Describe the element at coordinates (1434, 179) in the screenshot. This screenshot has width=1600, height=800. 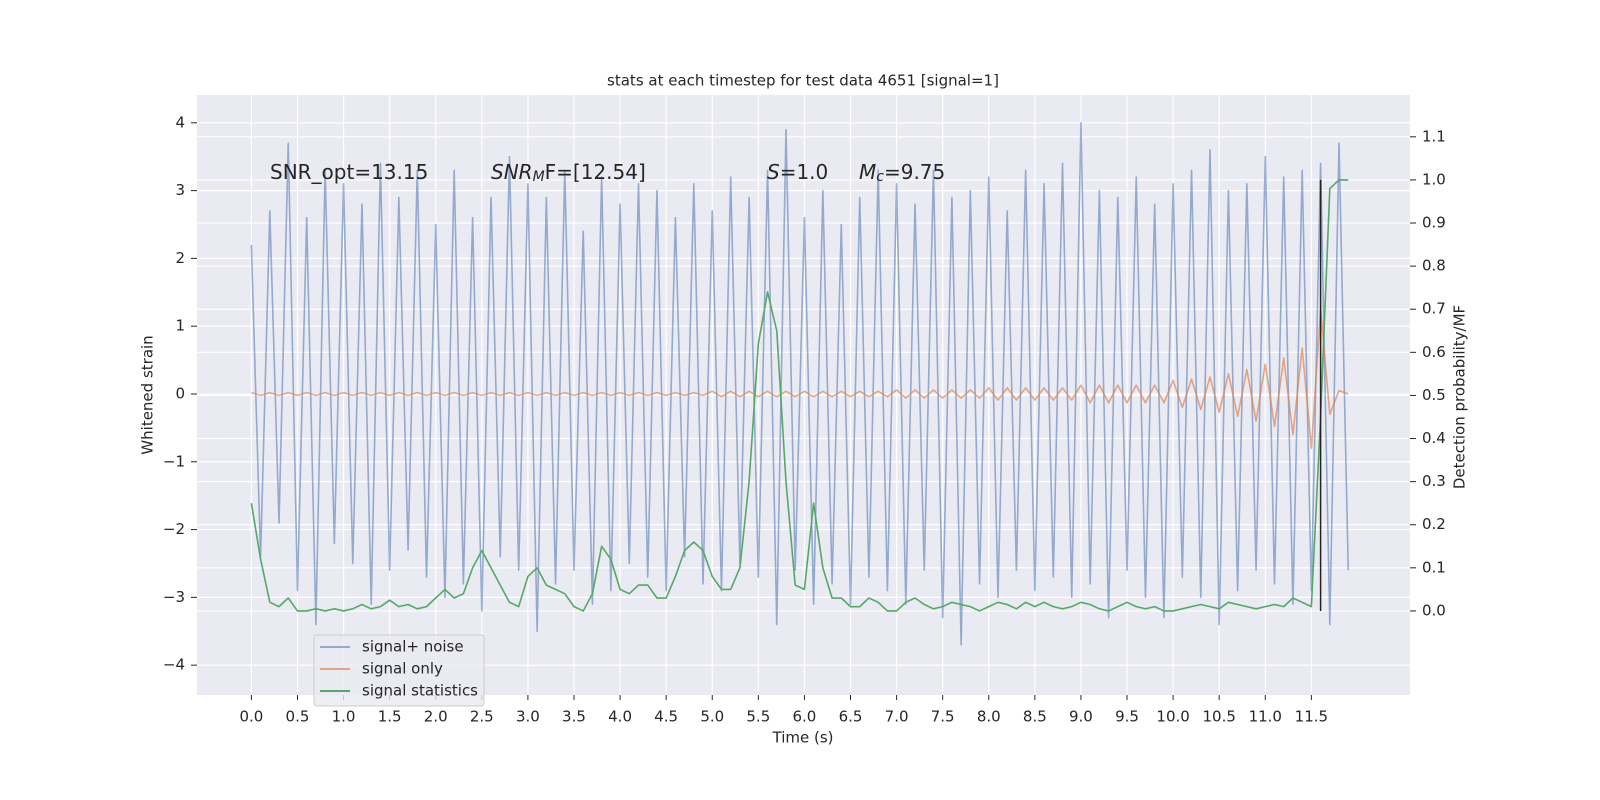
I see `y2-tick-label: 1.0` at that location.